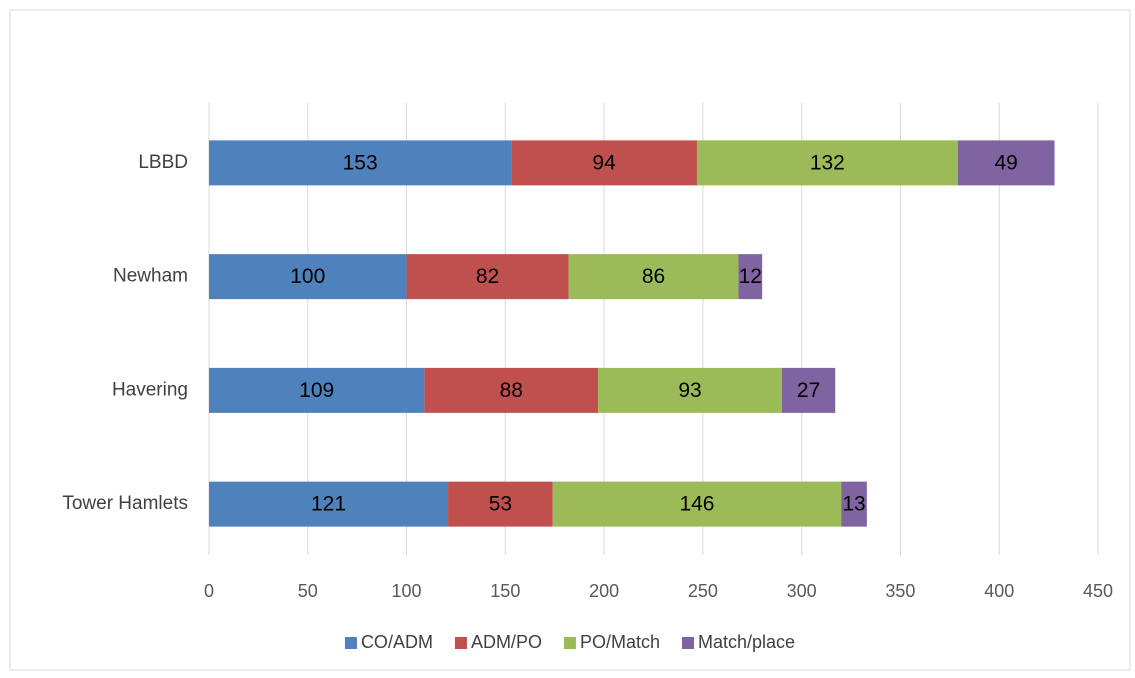  I want to click on x-tick-label: 0, so click(209, 591).